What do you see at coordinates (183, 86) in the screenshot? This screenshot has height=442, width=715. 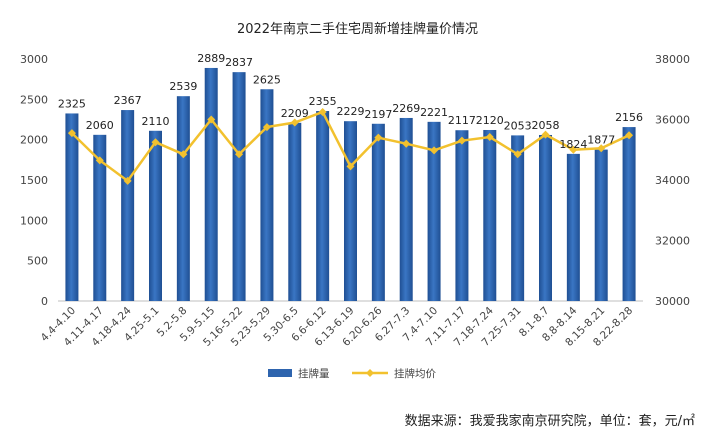 I see `bar-data-label: 2539` at bounding box center [183, 86].